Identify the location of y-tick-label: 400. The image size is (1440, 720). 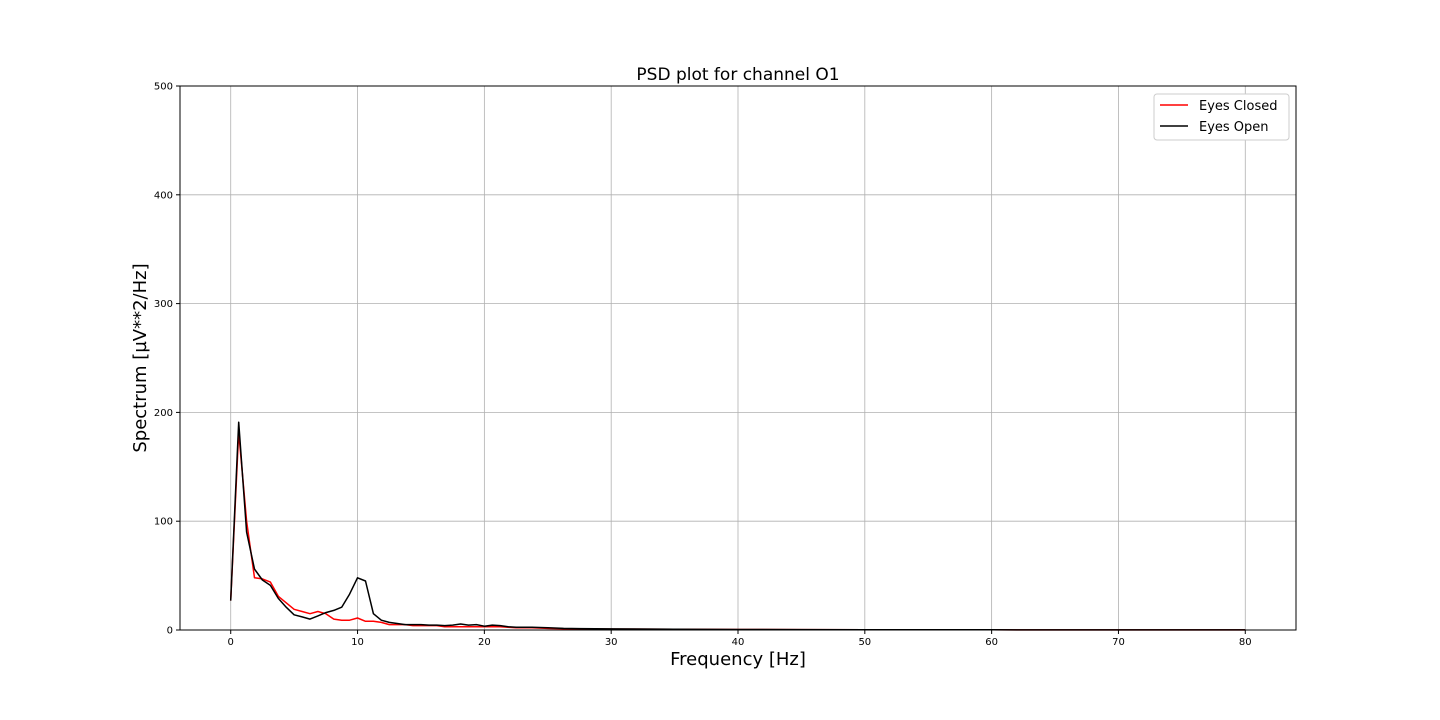
(163, 195).